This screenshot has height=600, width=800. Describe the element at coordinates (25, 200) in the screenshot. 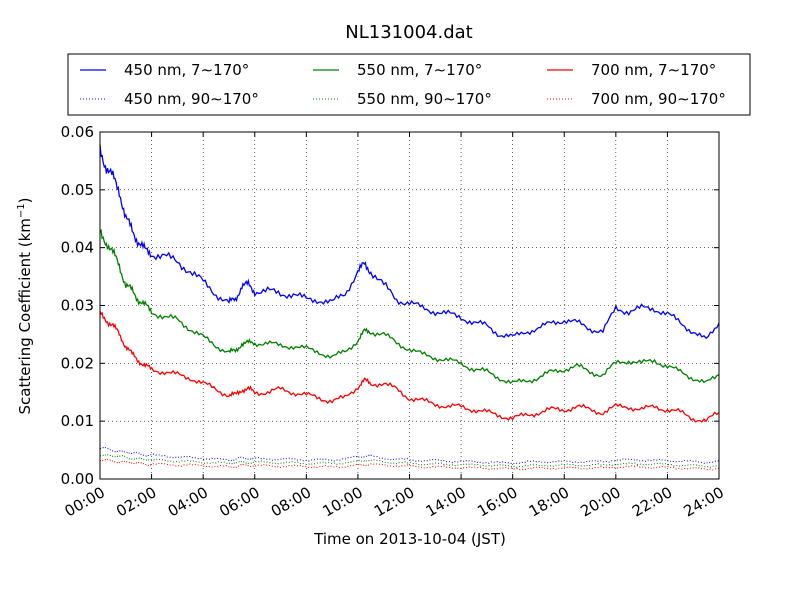

I see `y-axis-label-close: )` at that location.